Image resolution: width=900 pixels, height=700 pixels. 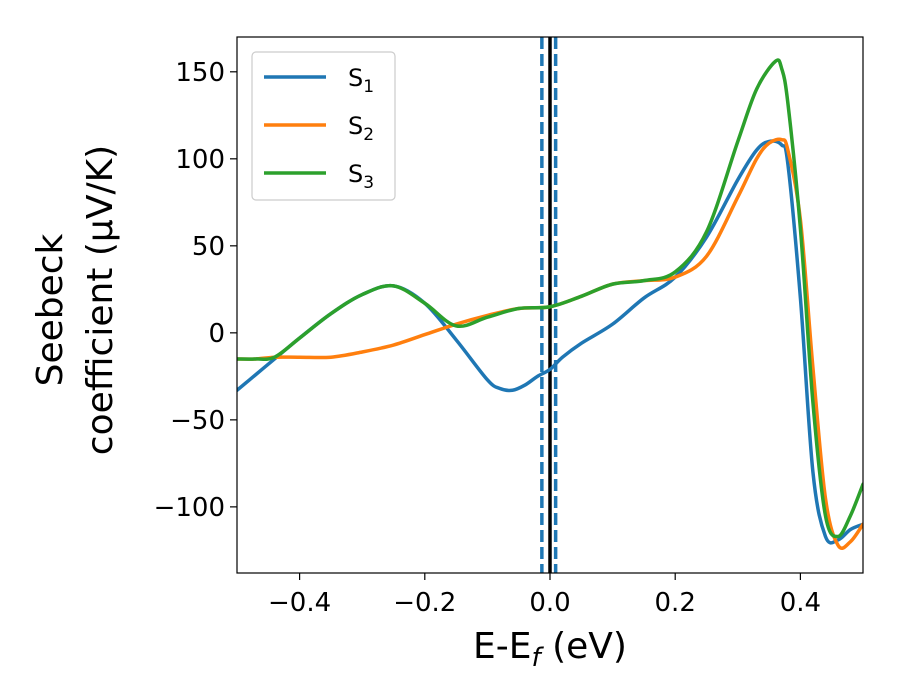 I want to click on x-axis-label-unit: (eV), so click(x=584, y=646).